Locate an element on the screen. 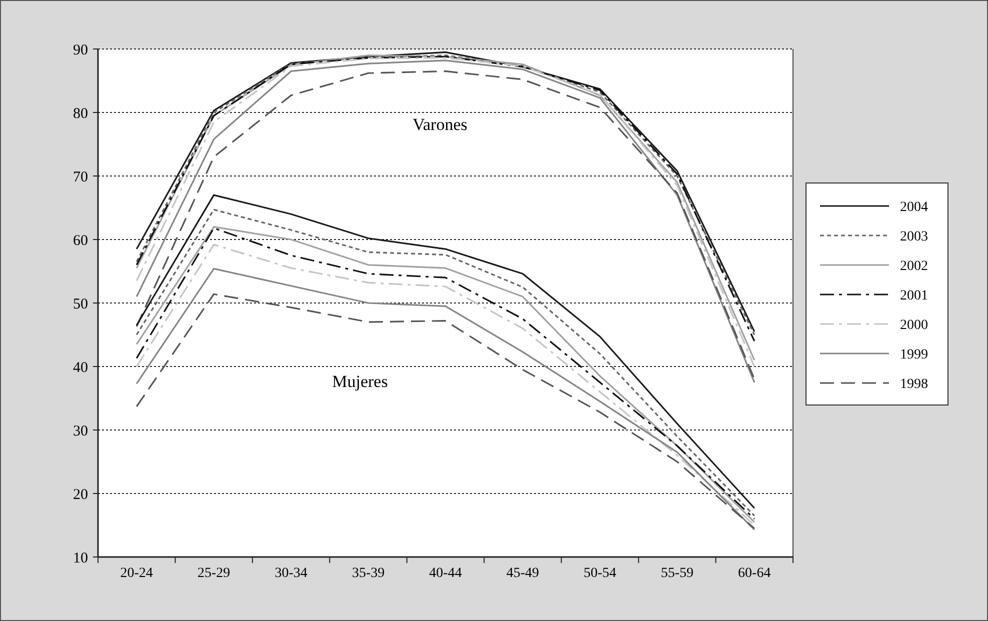  y-tick-label: 70 is located at coordinates (80, 177).